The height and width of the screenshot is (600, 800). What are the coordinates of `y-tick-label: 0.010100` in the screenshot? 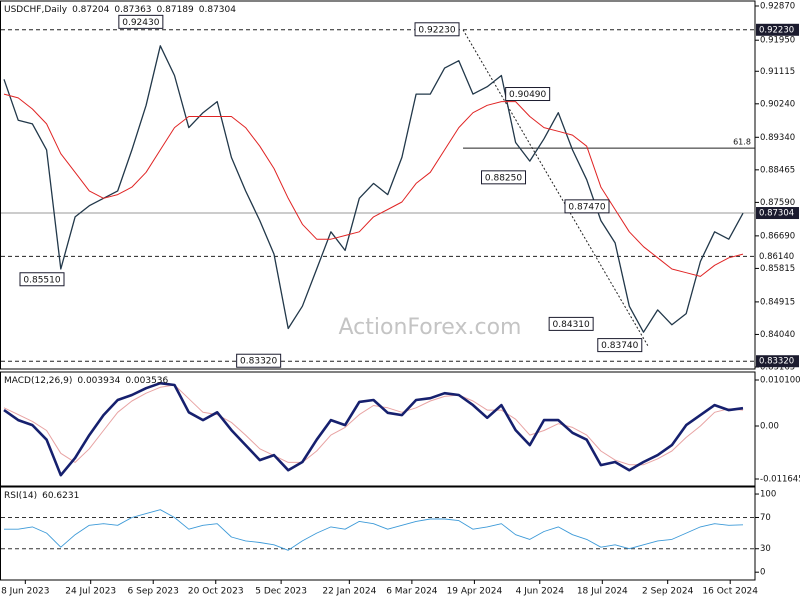 It's located at (780, 381).